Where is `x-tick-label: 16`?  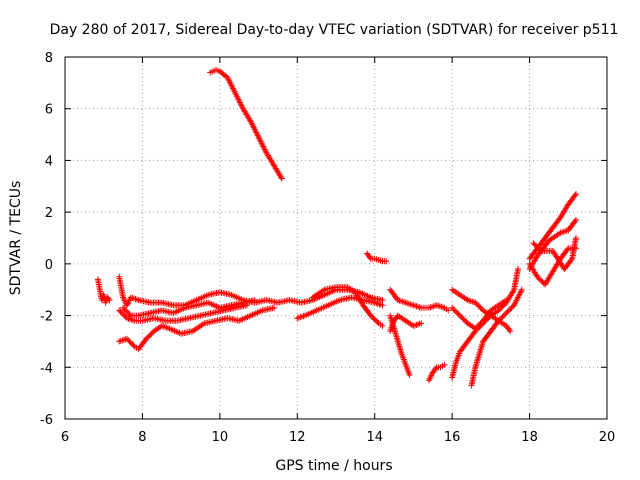 x-tick-label: 16 is located at coordinates (452, 437).